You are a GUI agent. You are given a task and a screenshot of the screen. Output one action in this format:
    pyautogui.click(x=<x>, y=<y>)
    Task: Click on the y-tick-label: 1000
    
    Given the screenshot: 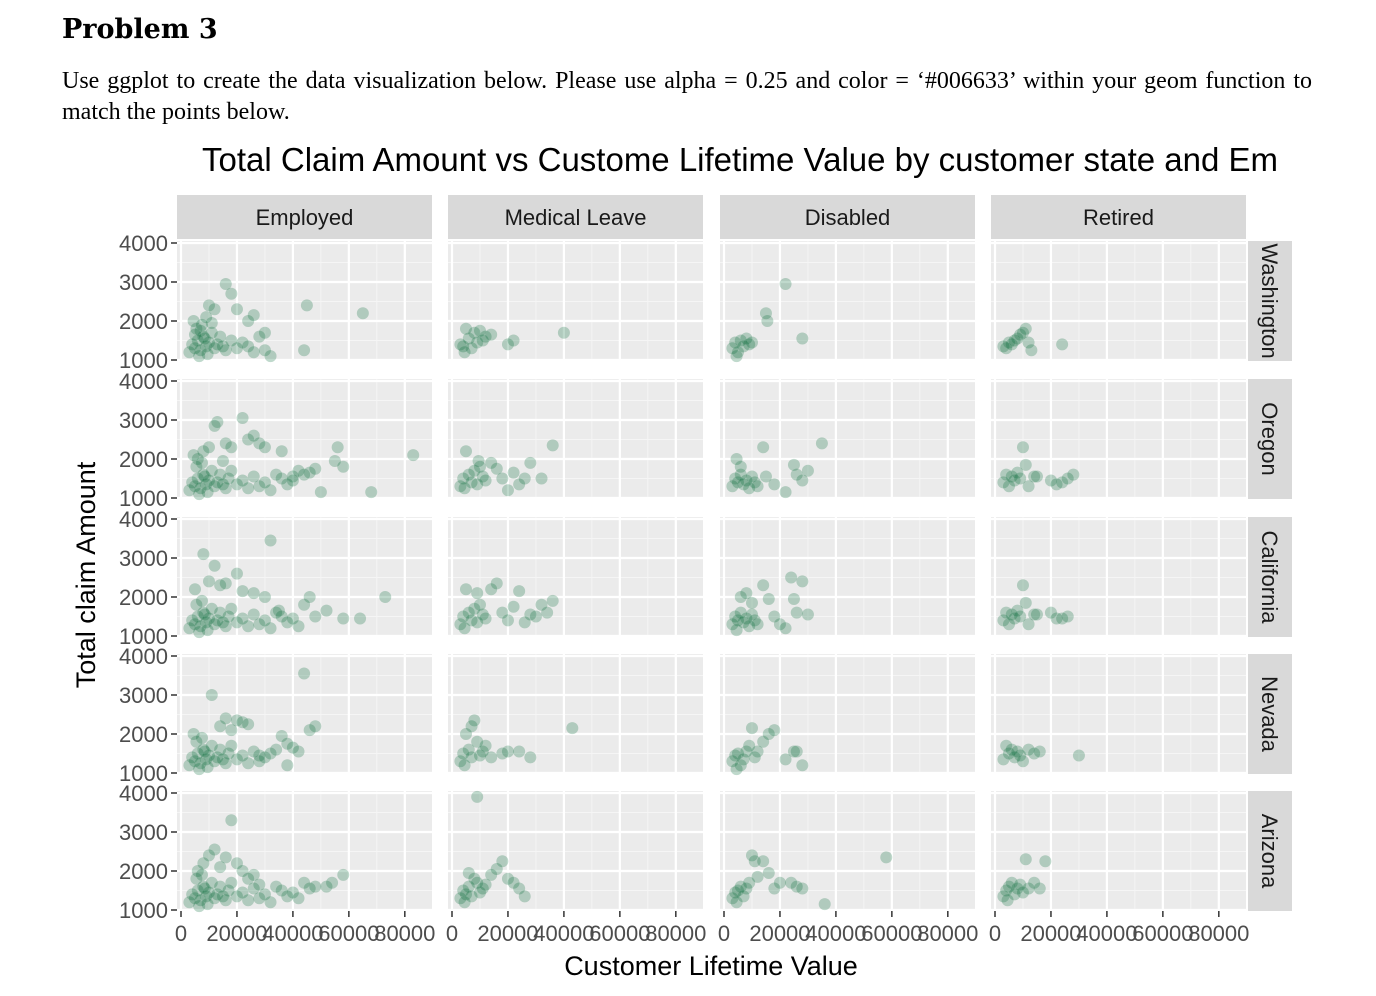 What is the action you would take?
    pyautogui.click(x=143, y=773)
    